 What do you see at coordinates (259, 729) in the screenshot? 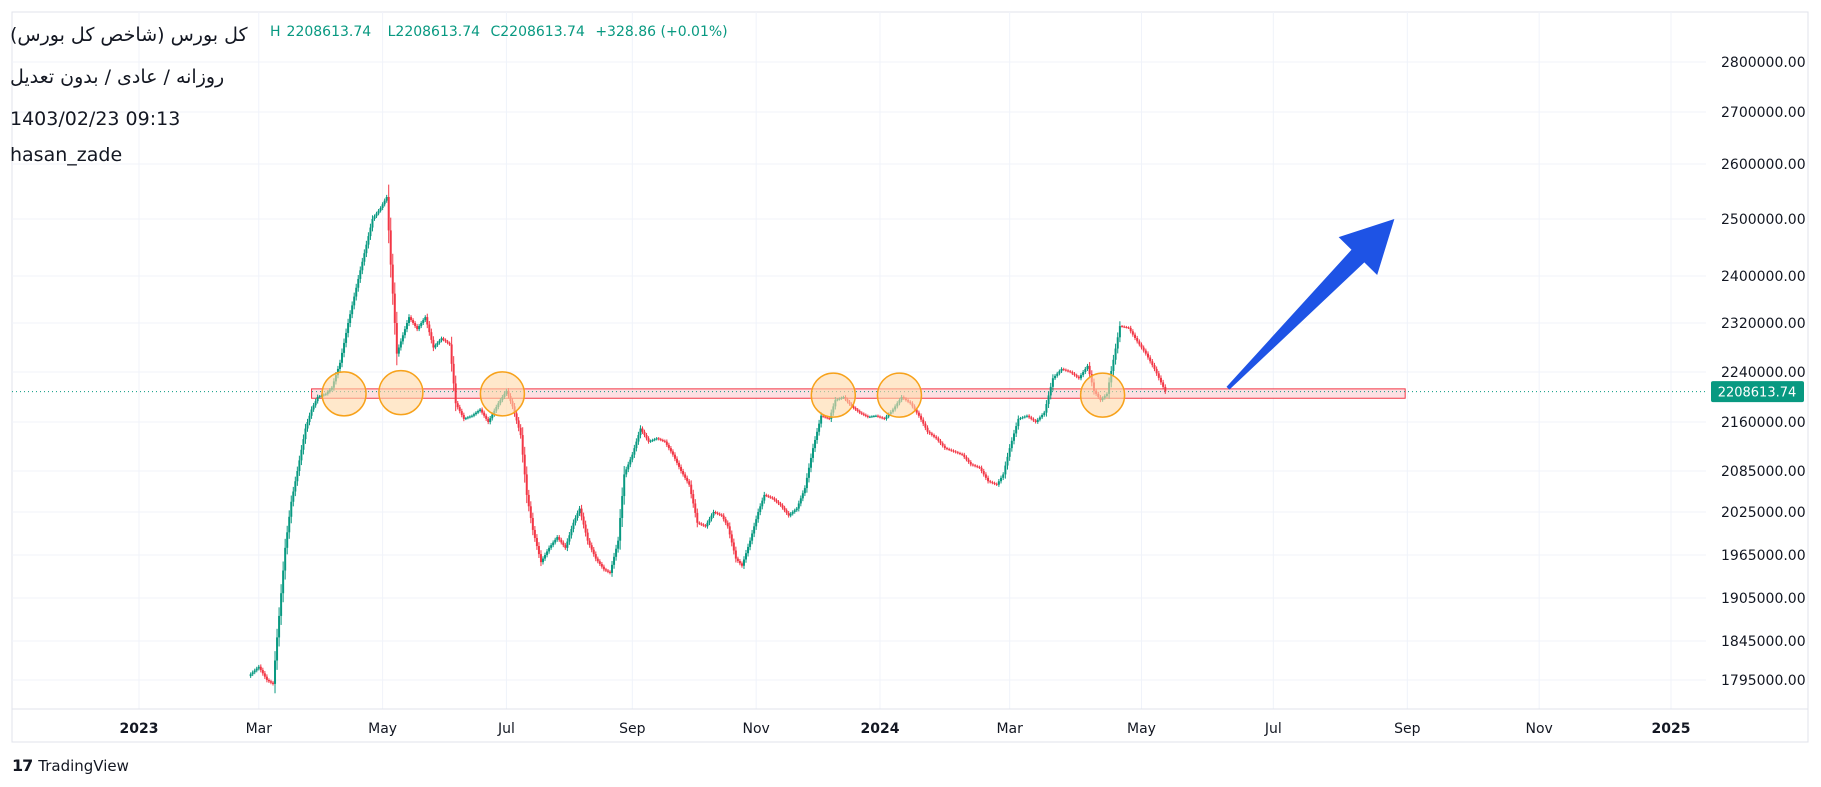
I see `x-axis-tick-label: Mar` at bounding box center [259, 729].